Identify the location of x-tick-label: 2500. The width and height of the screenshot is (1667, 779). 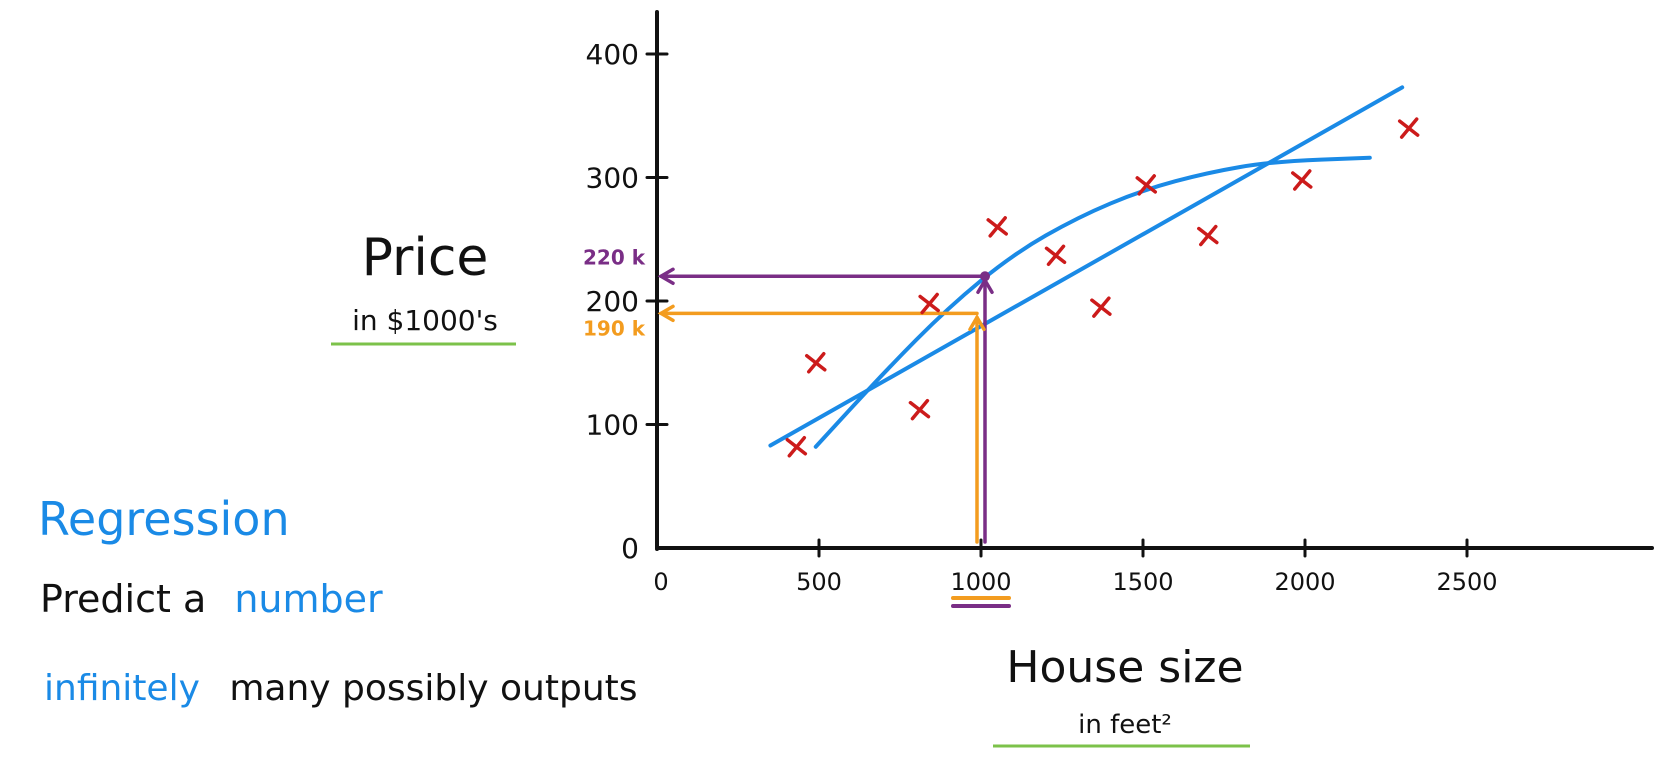
(1466, 582).